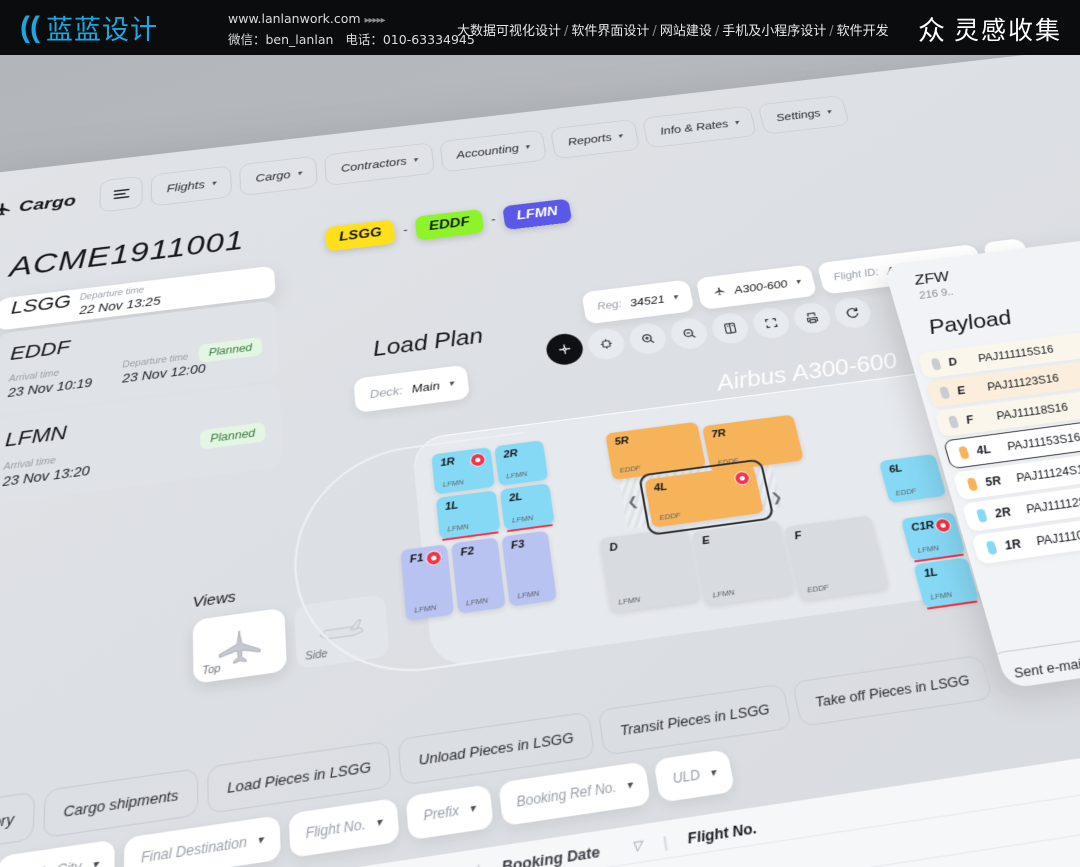  Describe the element at coordinates (936, 293) in the screenshot. I see `zfw-subtitle: 216 9..` at that location.